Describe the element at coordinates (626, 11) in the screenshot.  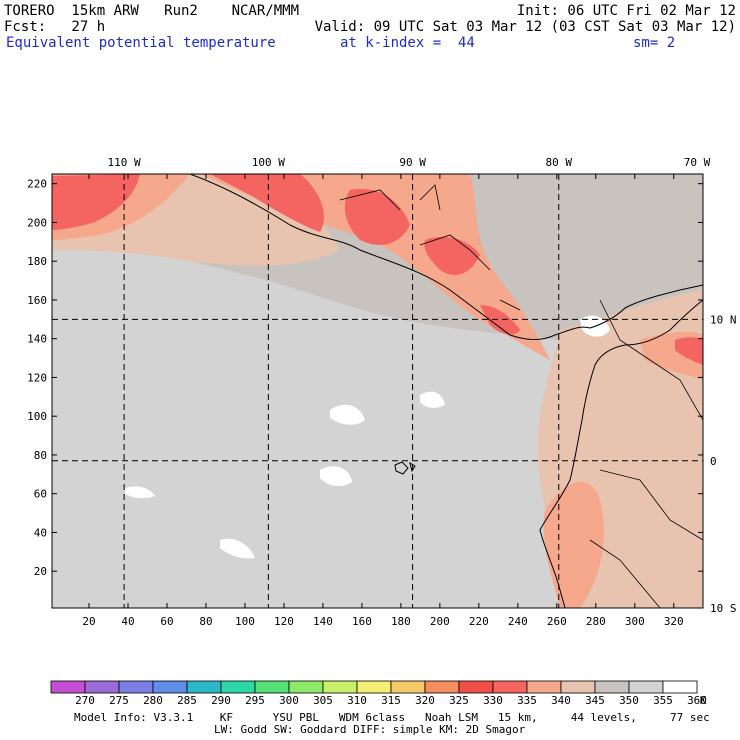
I see `init-time: Init: 06 UTC Fri 02 Mar 12` at that location.